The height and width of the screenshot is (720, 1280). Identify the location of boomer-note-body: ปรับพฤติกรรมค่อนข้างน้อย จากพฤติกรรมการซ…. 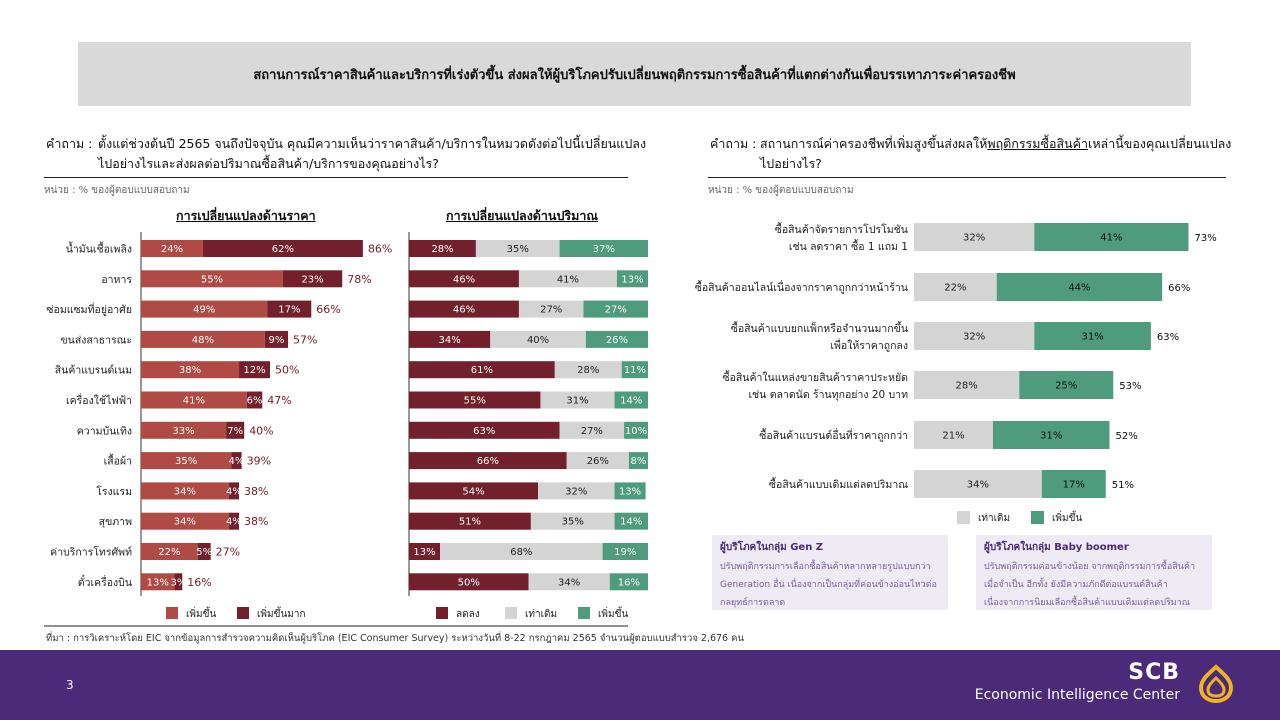
(1090, 585).